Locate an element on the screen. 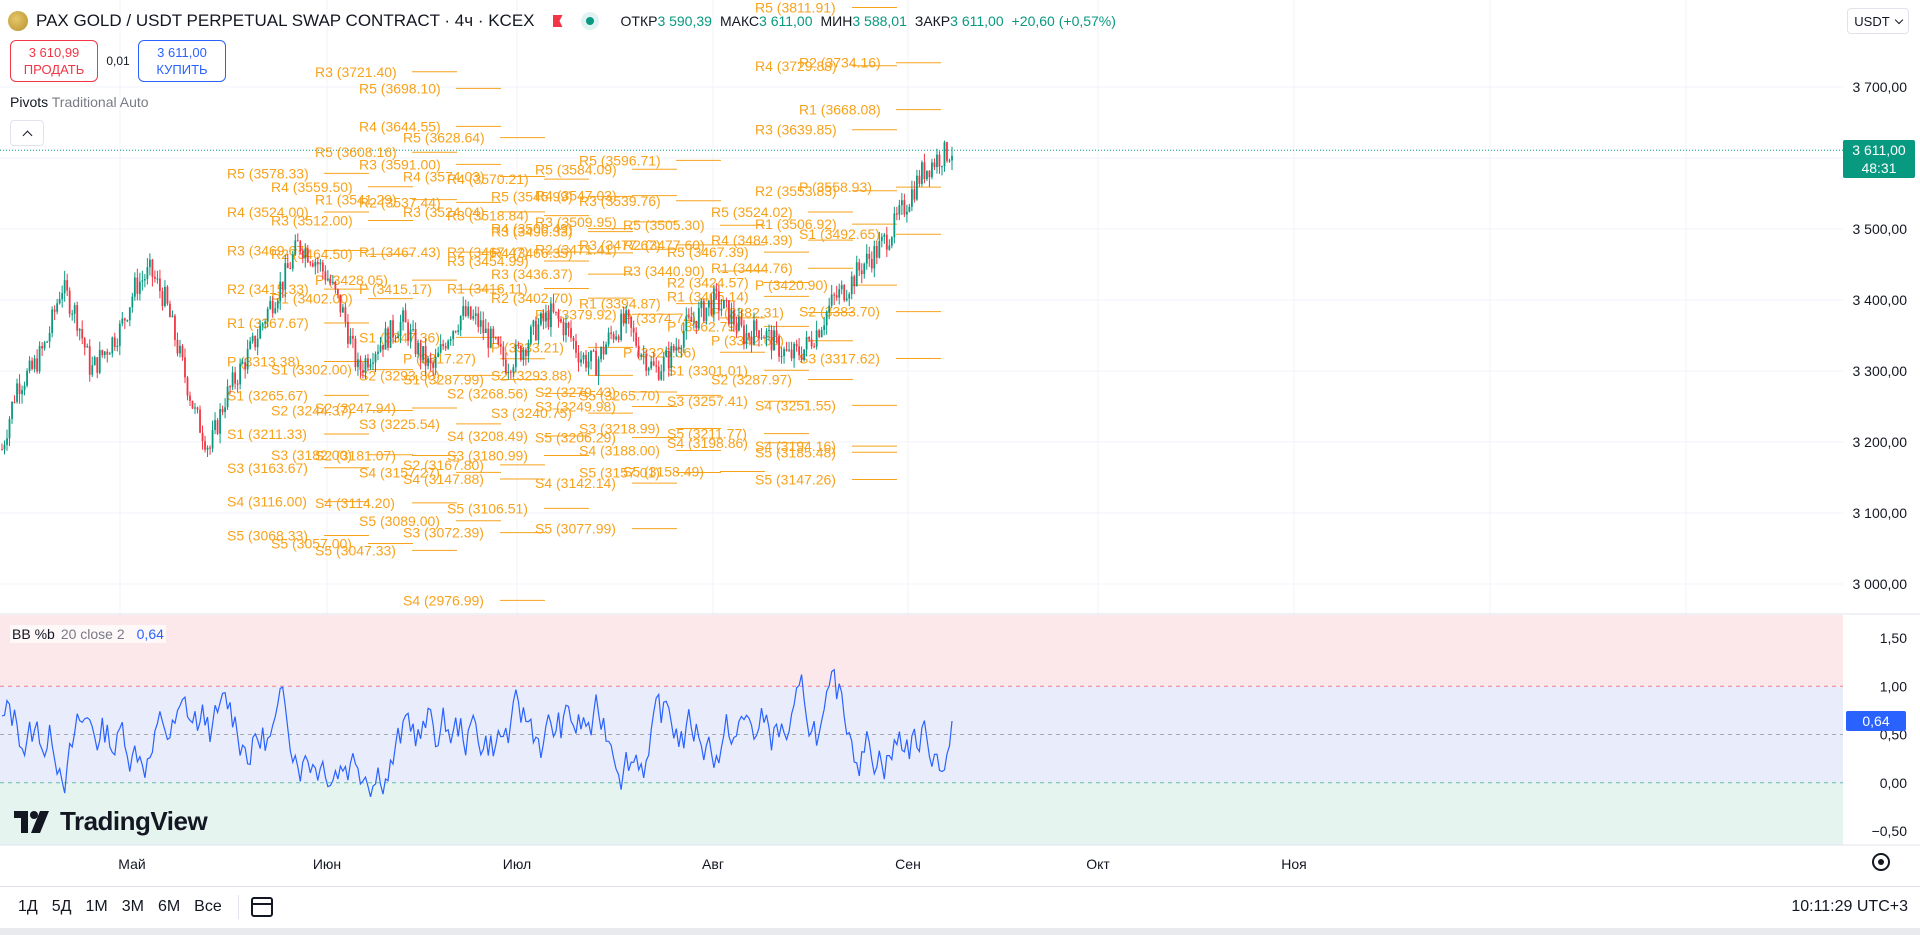 The height and width of the screenshot is (935, 1920). sell-button: 3 610,99 ПРОДАТЬ is located at coordinates (54, 61).